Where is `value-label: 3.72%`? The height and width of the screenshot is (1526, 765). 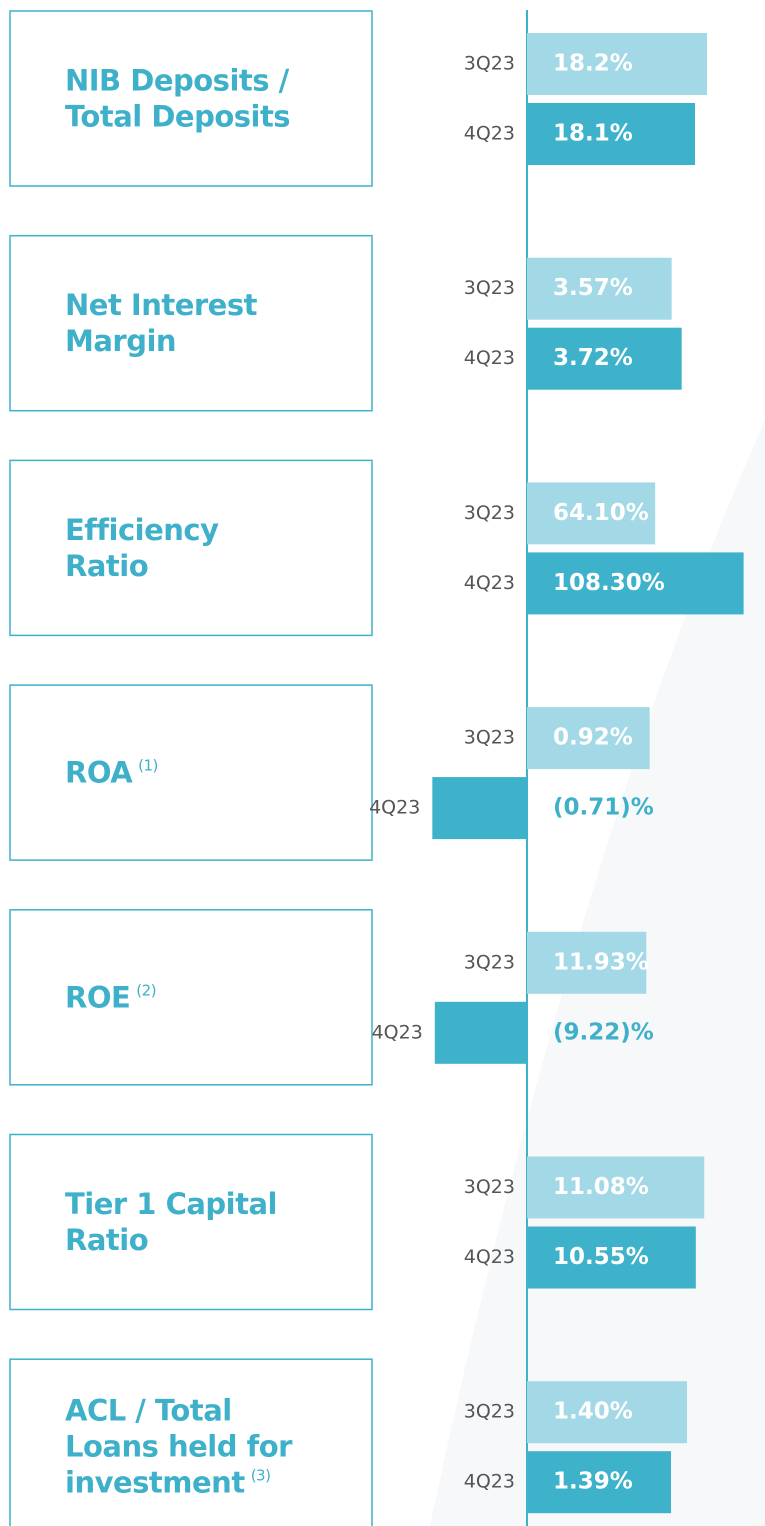
value-label: 3.72% is located at coordinates (593, 358).